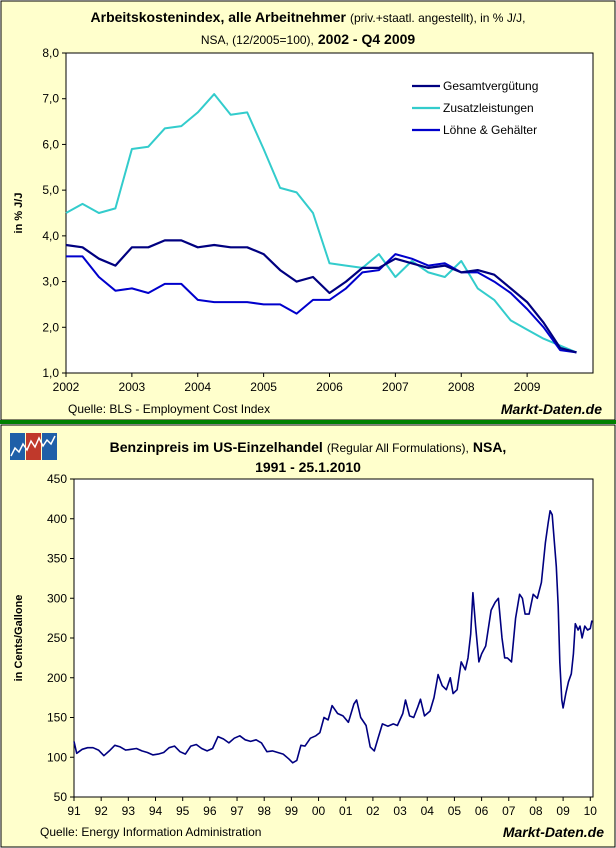 The image size is (616, 848). Describe the element at coordinates (50, 190) in the screenshot. I see `chart1-y-tick-label: 5,0` at that location.